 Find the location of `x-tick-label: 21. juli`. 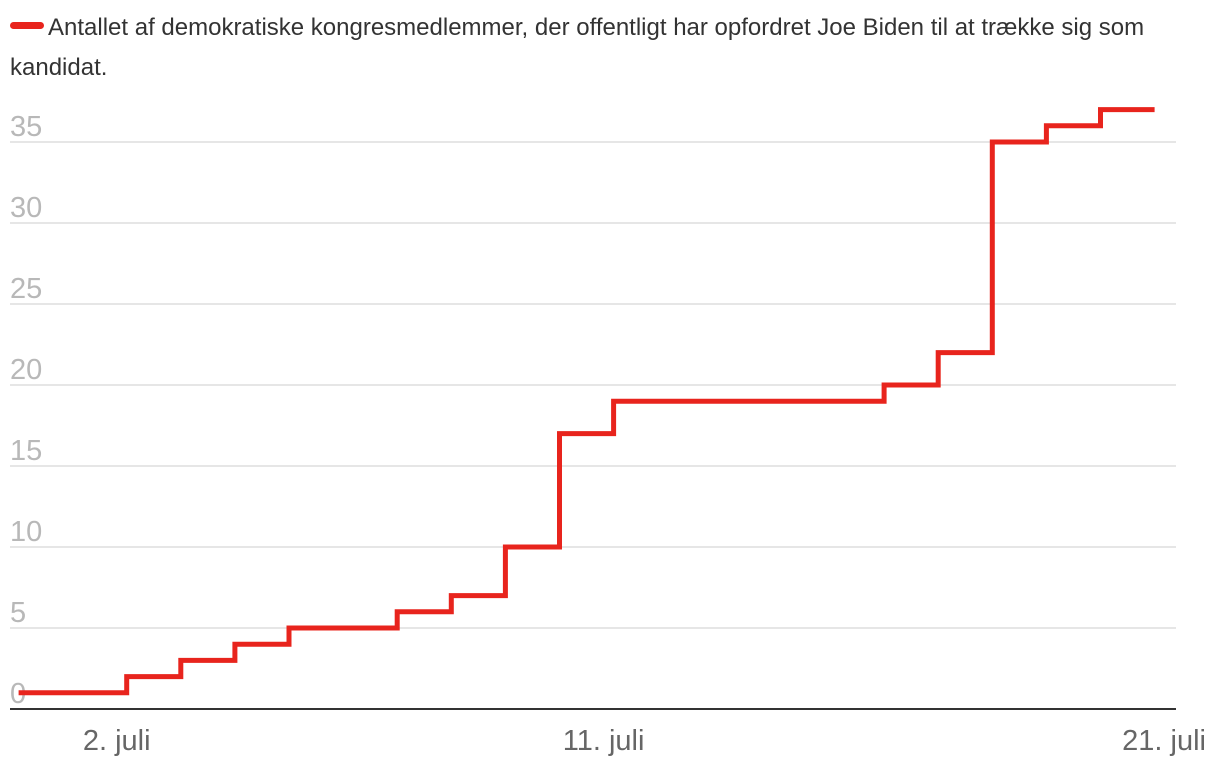

x-tick-label: 21. juli is located at coordinates (1164, 741).